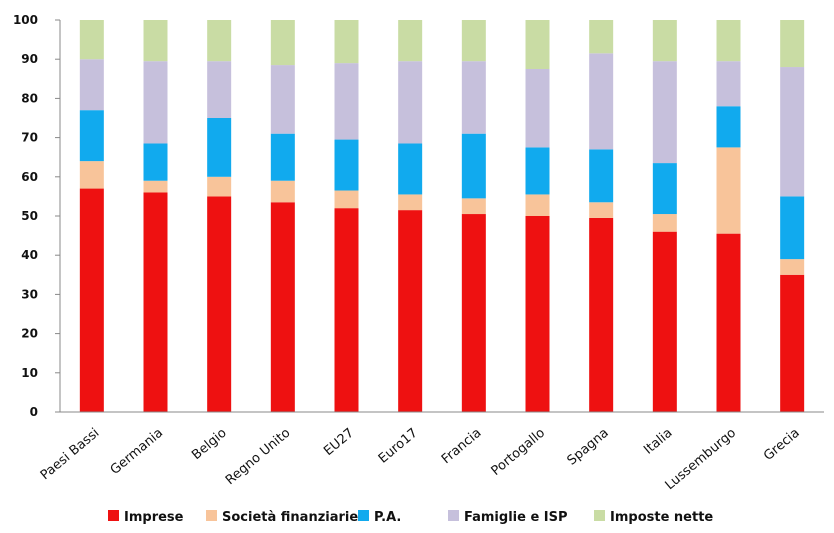 This screenshot has height=533, width=834. I want to click on bar-segment-famiglie-e-isp-belgio, so click(219, 89).